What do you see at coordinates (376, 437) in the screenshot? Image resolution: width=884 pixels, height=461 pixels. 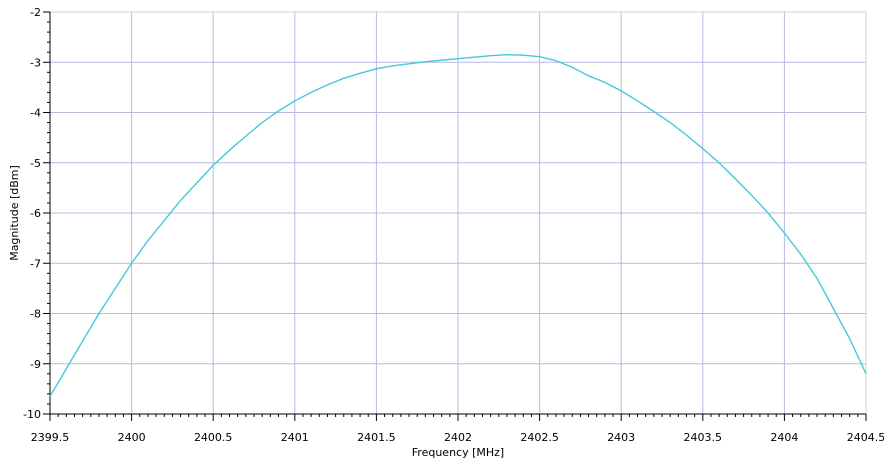 I see `x-tick-label: 2401.5` at bounding box center [376, 437].